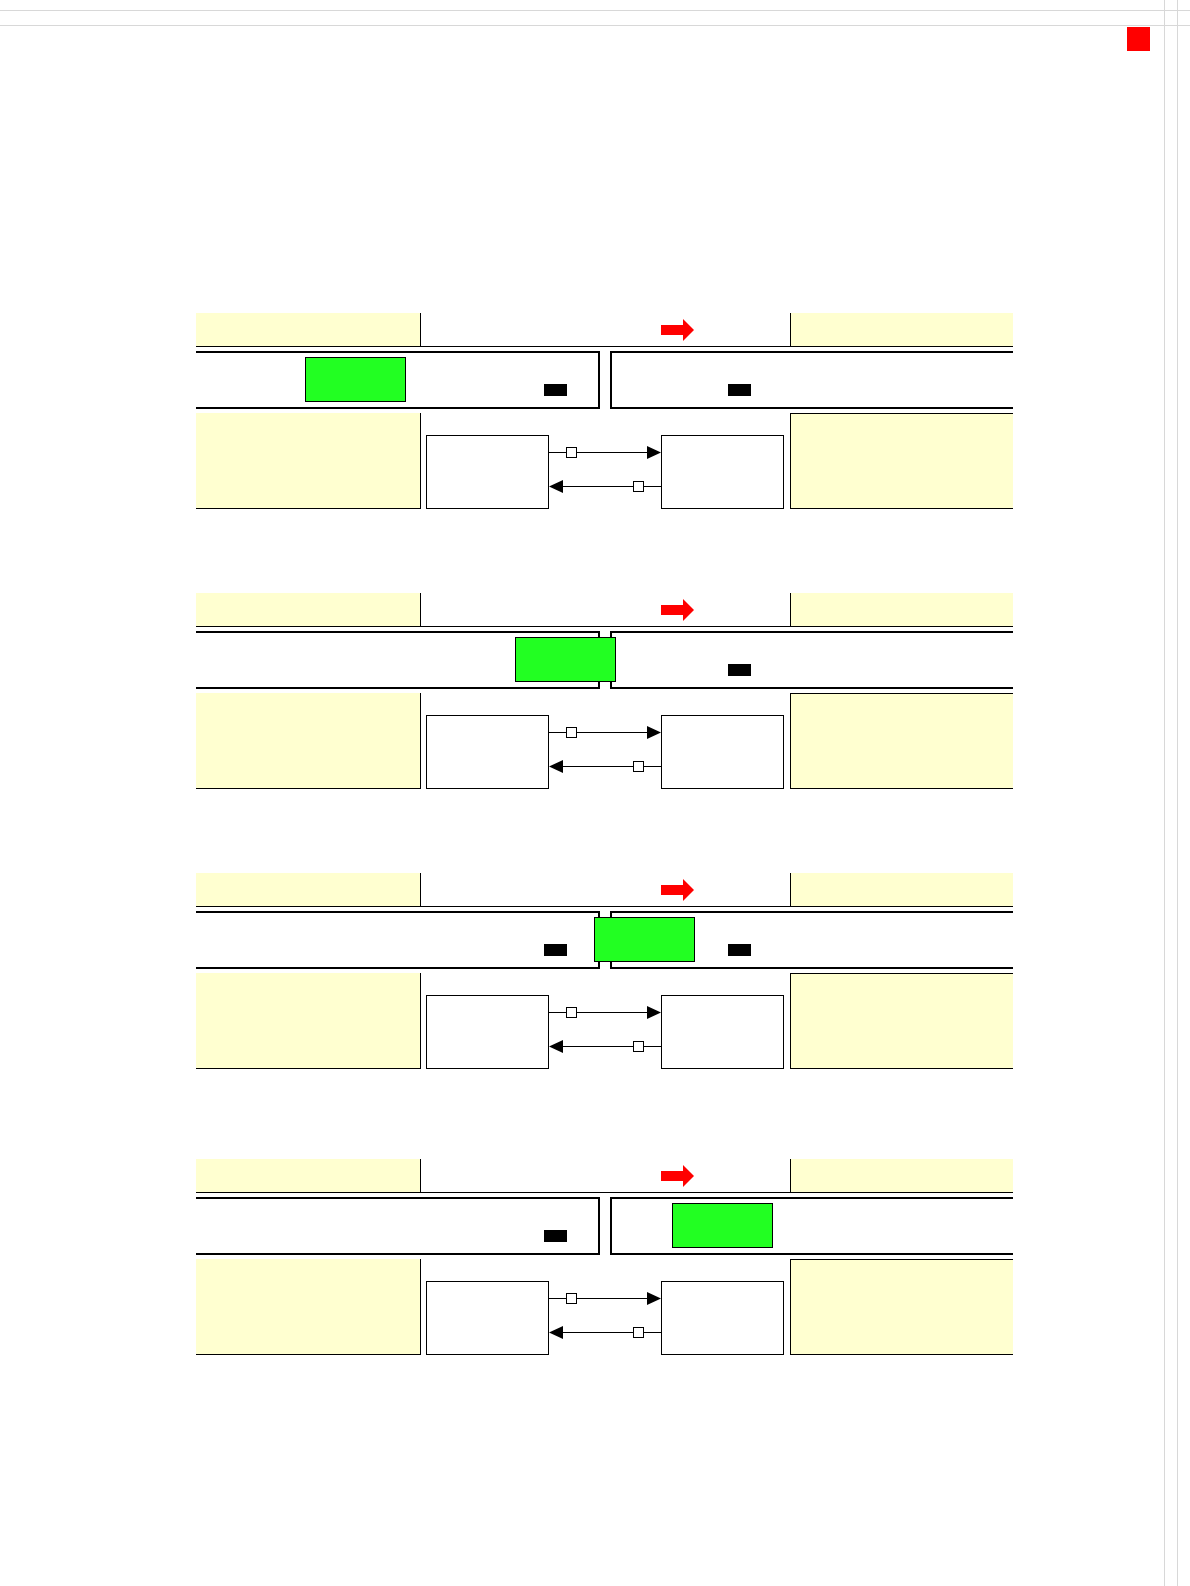  I want to click on scrollbar-track-right, so click(1177, 793).